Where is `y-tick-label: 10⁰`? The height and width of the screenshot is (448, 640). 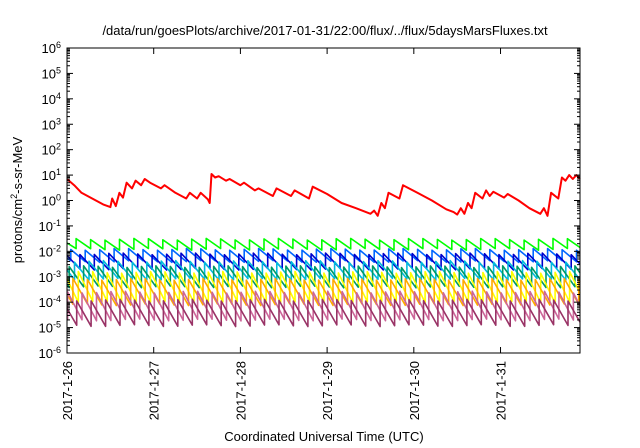 y-tick-label: 10⁰ is located at coordinates (51, 201).